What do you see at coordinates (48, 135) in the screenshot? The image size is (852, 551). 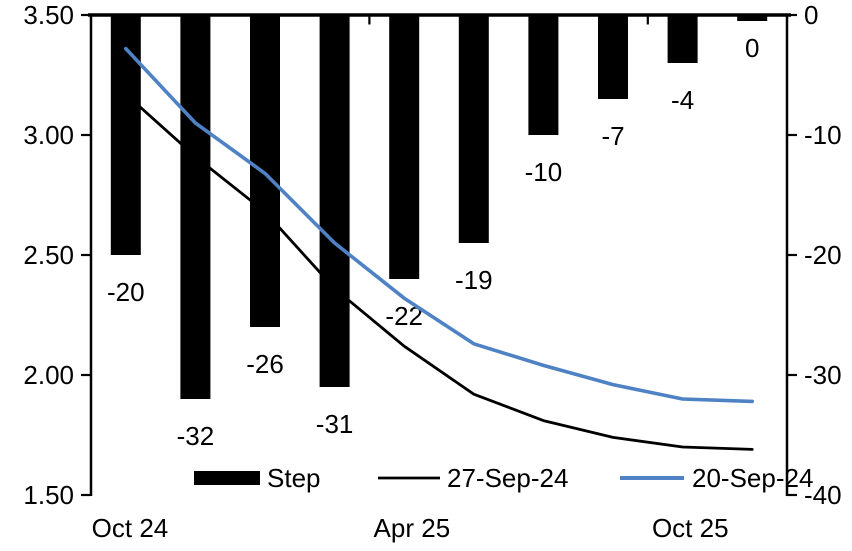 I see `left-axis-tick-label: 3.00` at bounding box center [48, 135].